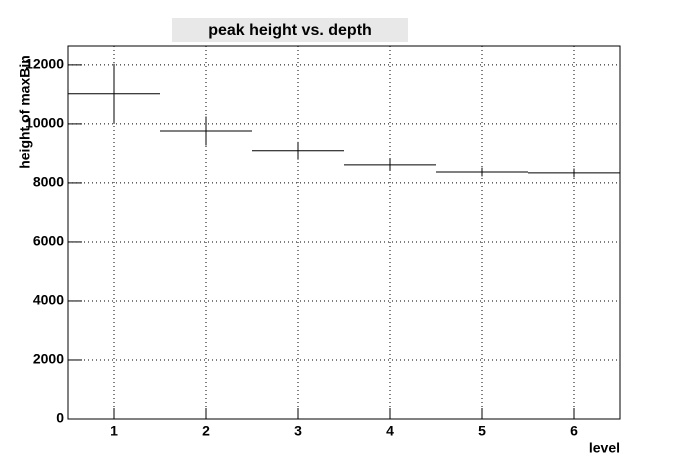 This screenshot has width=689, height=467. I want to click on y-axis-label: height of maxBin, so click(25, 112).